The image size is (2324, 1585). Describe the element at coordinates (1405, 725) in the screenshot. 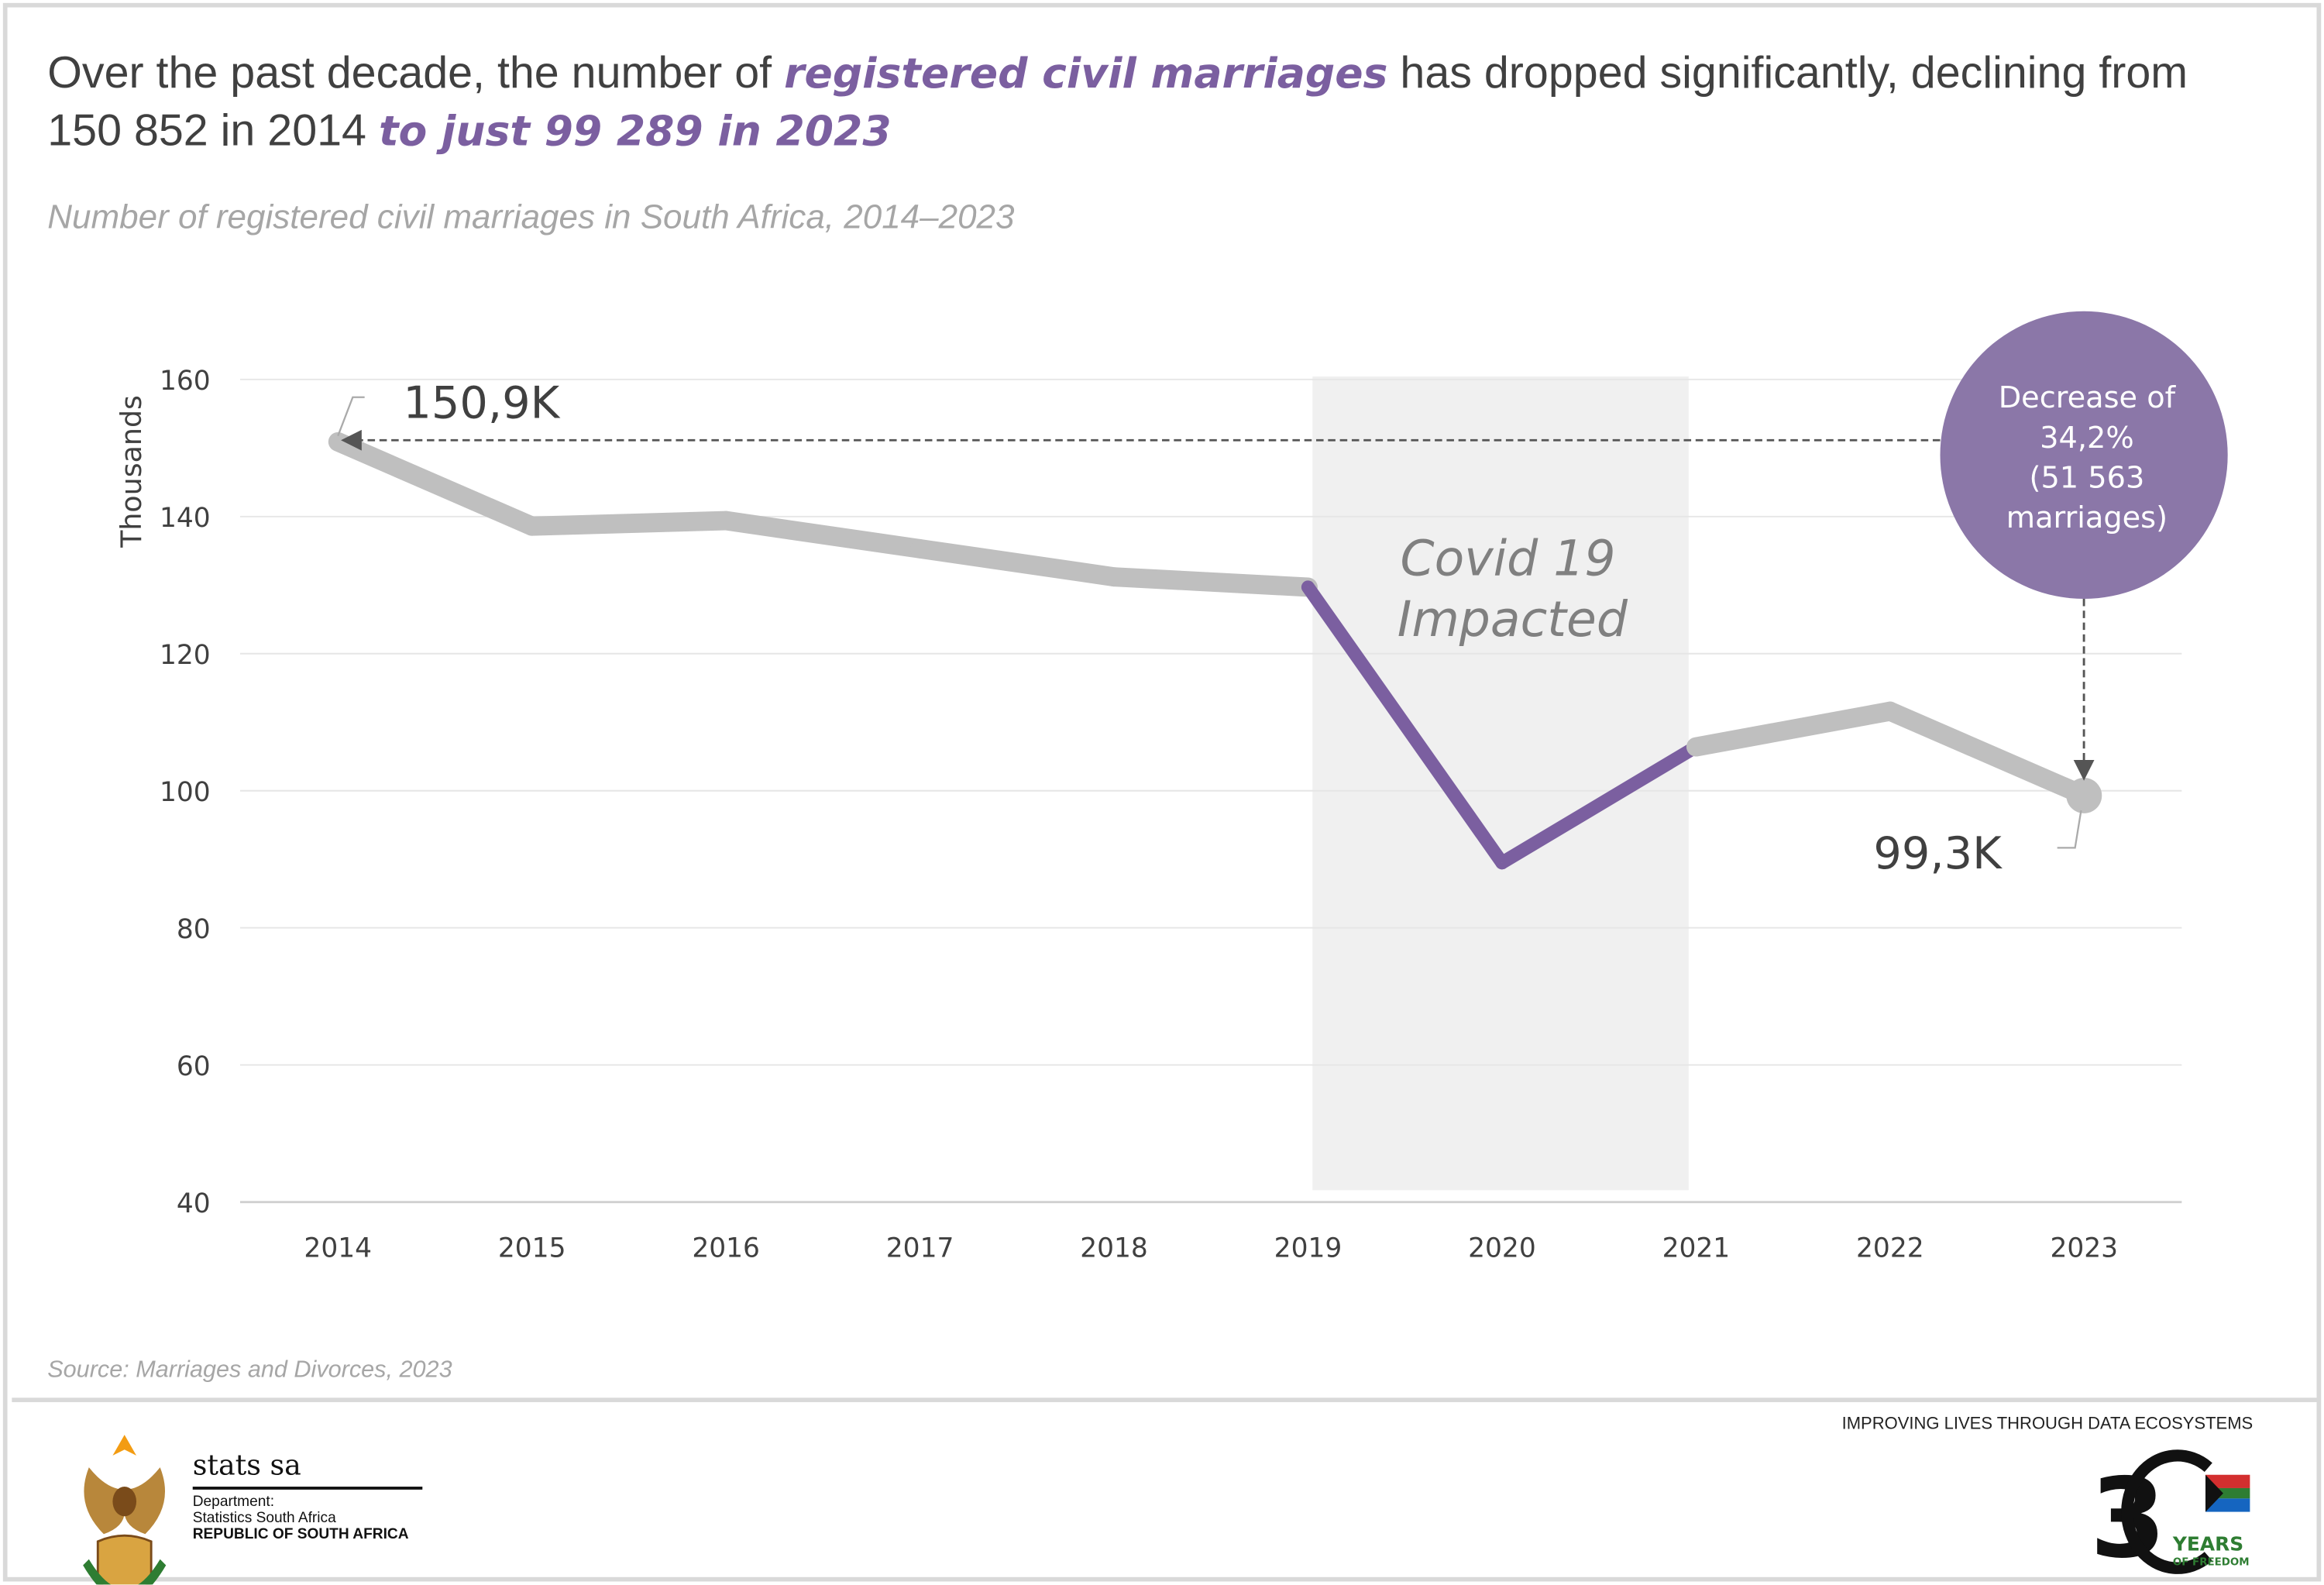

I see `series-segment-2019-2020` at that location.